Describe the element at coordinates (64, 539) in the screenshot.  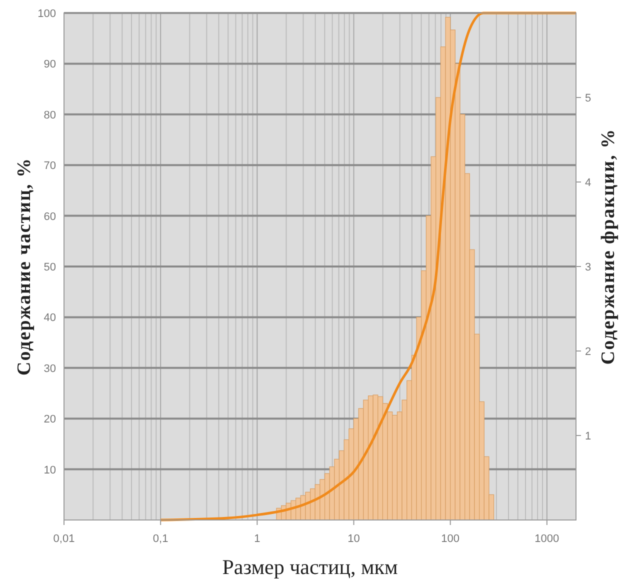
I see `x-tick-label: 0,01` at that location.